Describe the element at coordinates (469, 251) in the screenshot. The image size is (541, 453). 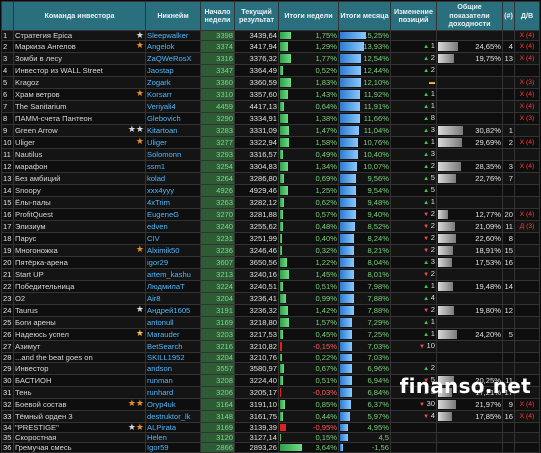
I see `total-return: 18,91%` at that location.